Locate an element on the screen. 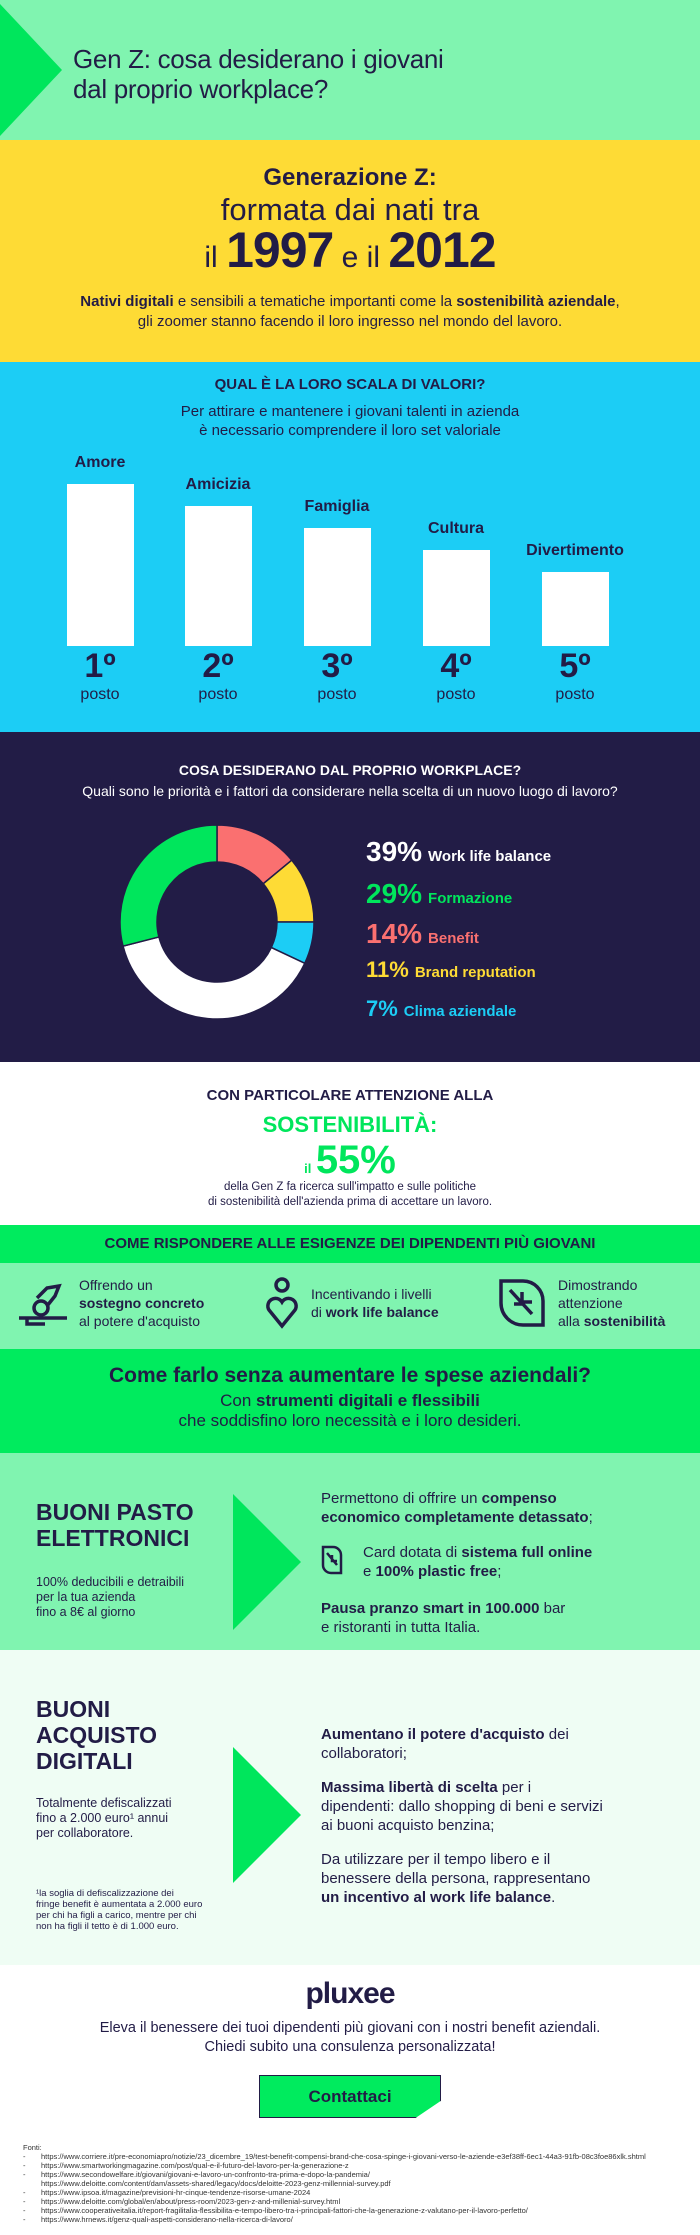 Image resolution: width=700 pixels, height=2235 pixels. note-line: fringe benefit è aumentata a 2.000 euro is located at coordinates (119, 1904).